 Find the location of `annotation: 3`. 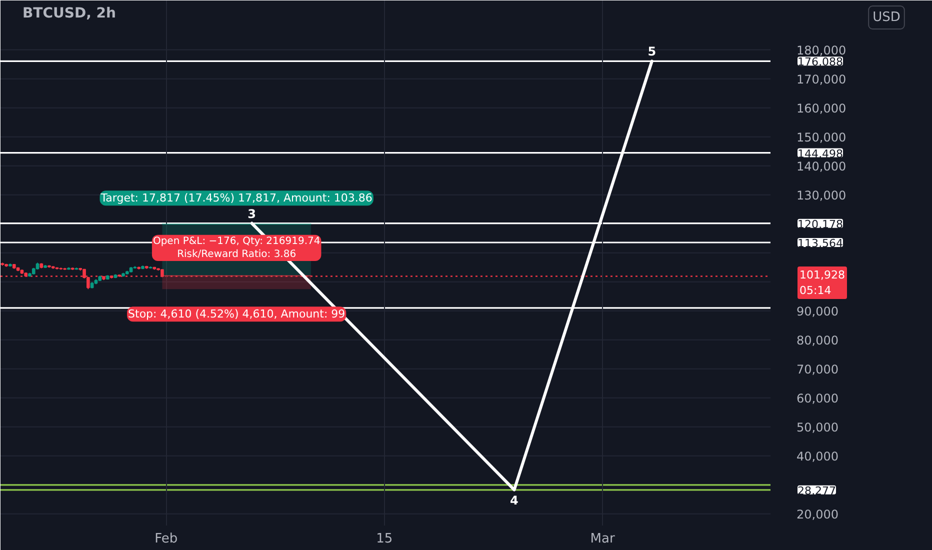

annotation: 3 is located at coordinates (252, 213).